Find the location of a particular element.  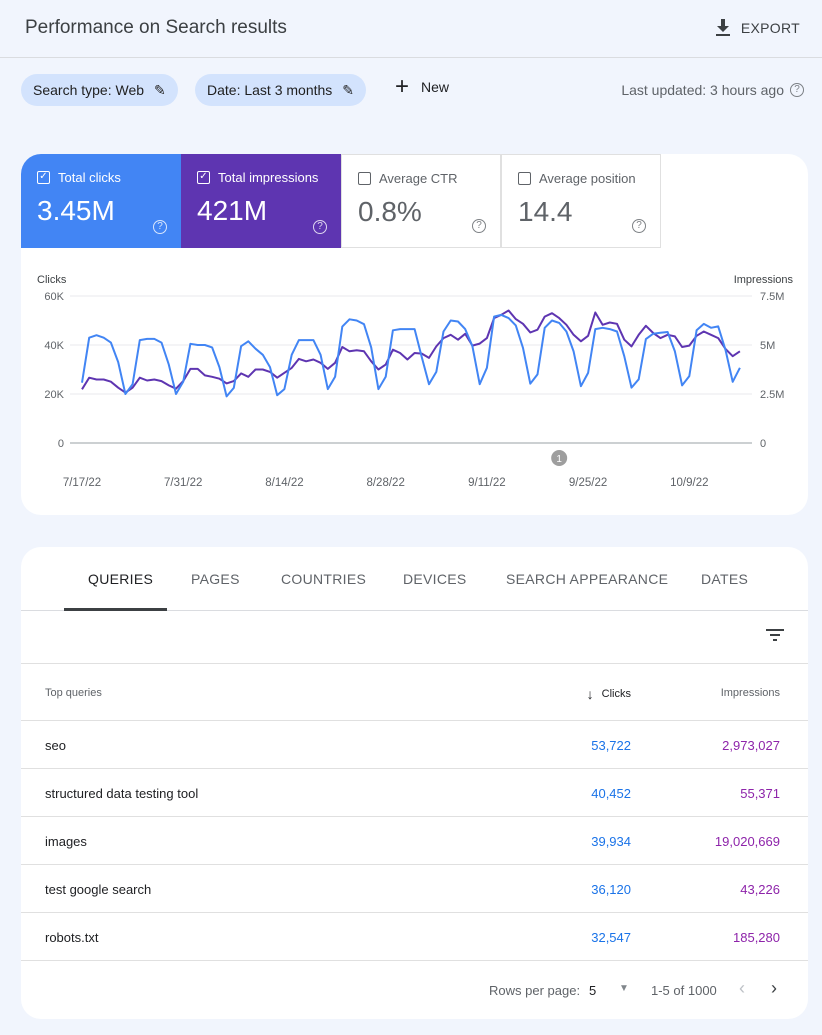

table-row: seo 53,722 2,973,027 is located at coordinates (414, 745).